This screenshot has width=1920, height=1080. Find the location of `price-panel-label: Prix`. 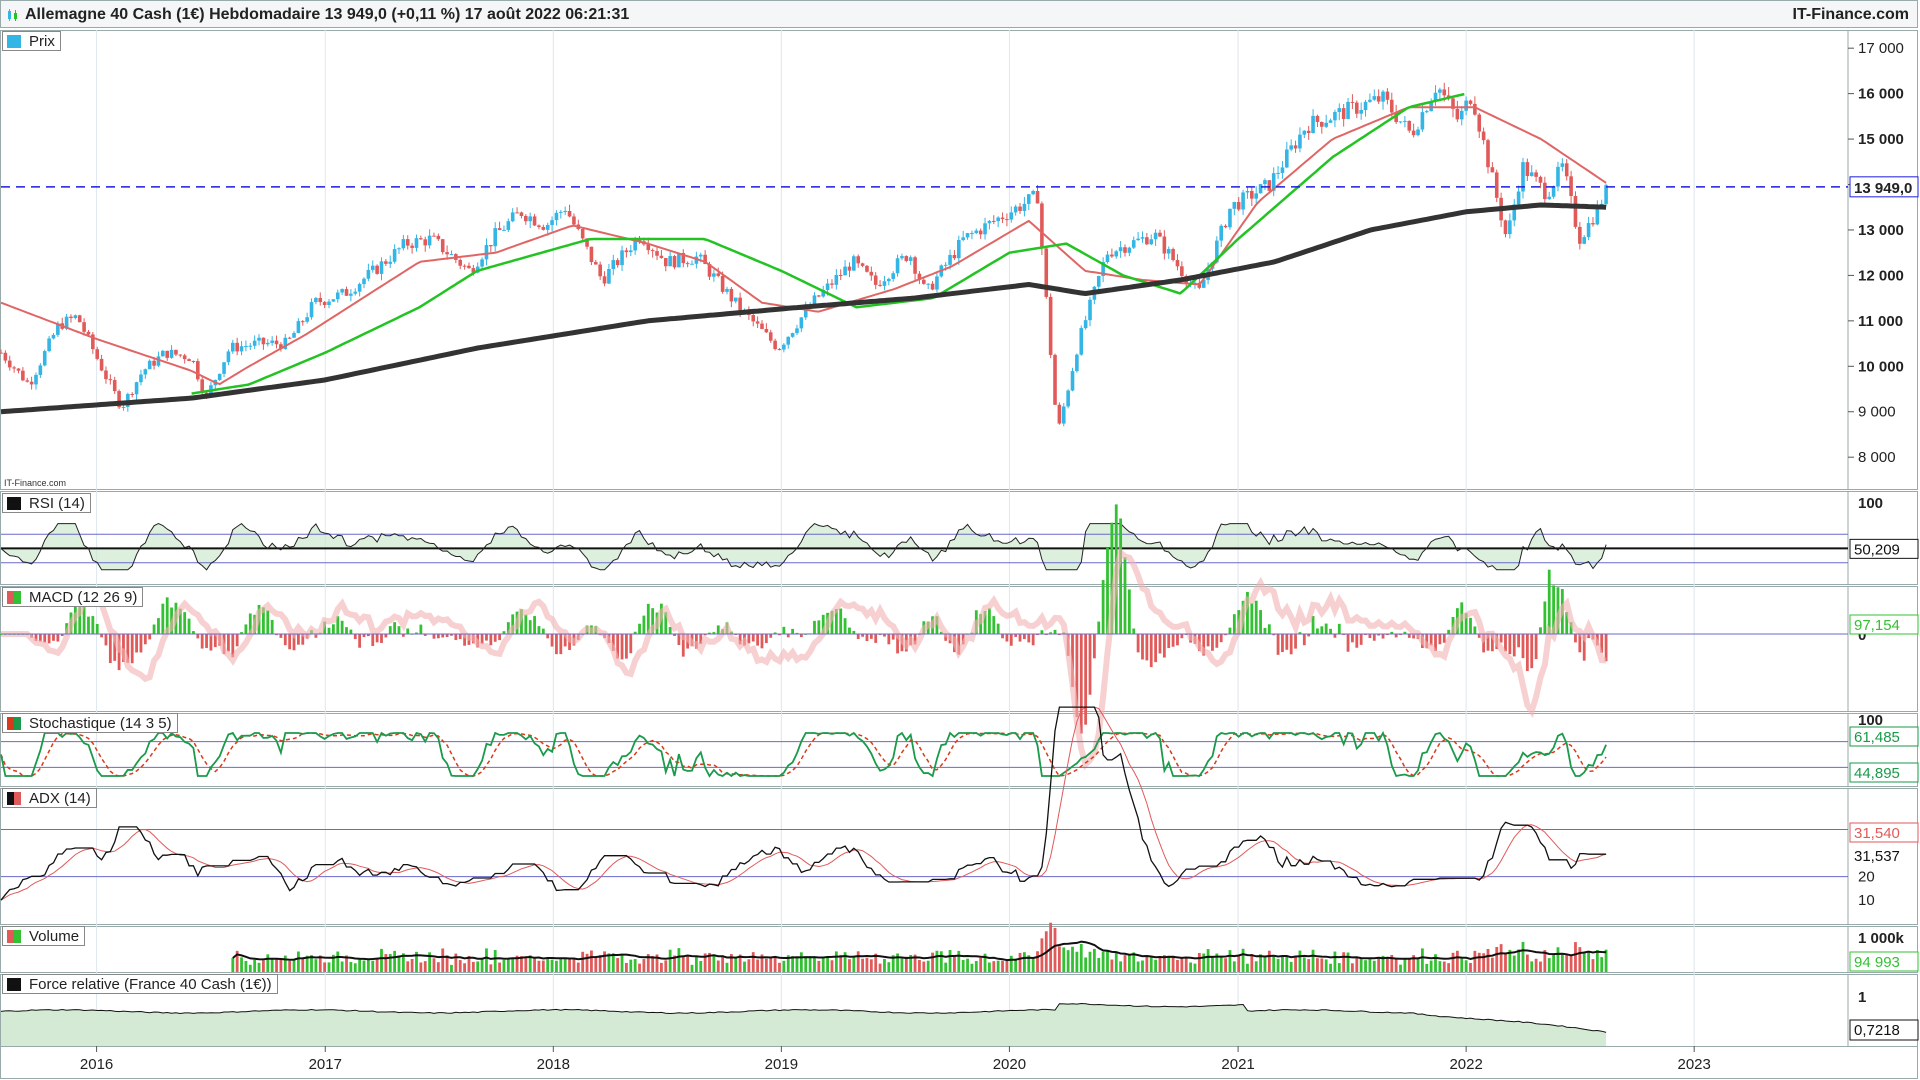

price-panel-label: Prix is located at coordinates (31, 41).